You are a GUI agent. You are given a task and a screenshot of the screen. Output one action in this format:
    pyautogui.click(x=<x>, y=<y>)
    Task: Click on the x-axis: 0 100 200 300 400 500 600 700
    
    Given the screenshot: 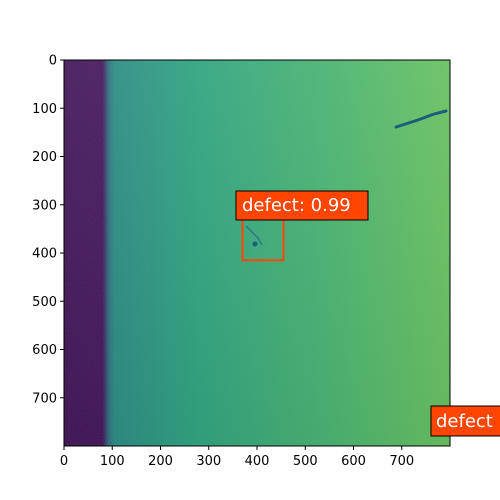 What is the action you would take?
    pyautogui.click(x=237, y=457)
    